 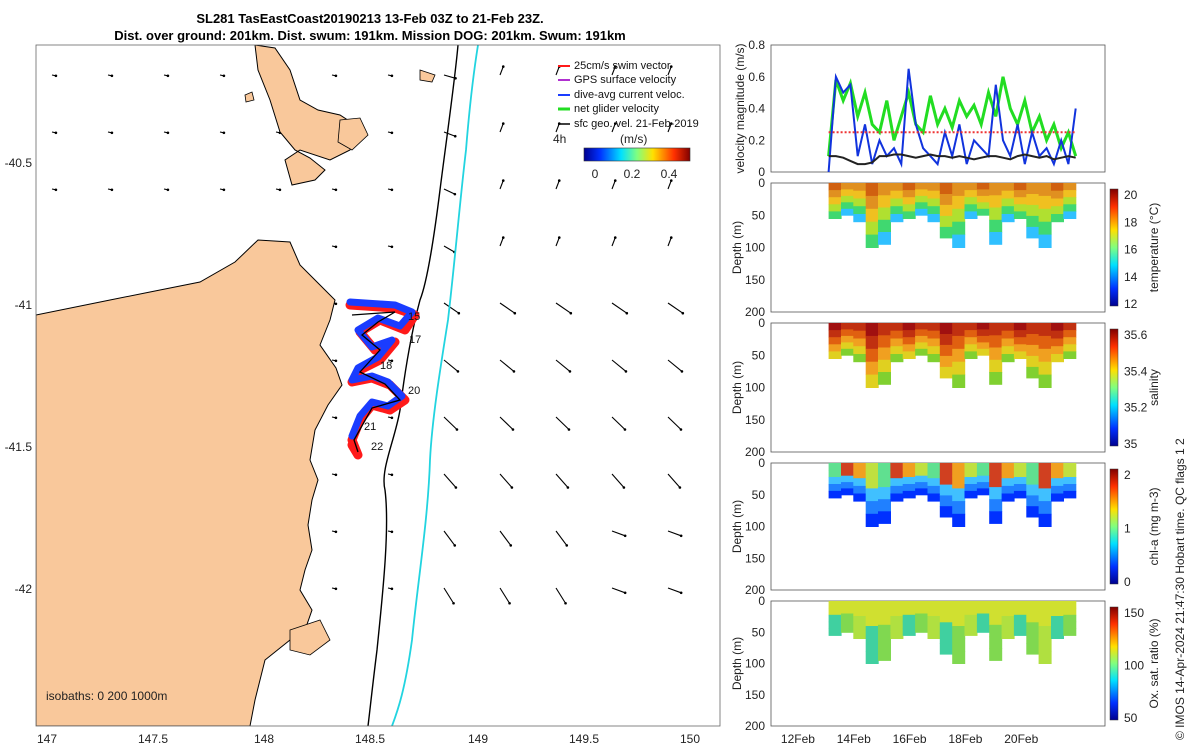 What do you see at coordinates (798, 739) in the screenshot?
I see `time-axis-tick: 12Feb` at bounding box center [798, 739].